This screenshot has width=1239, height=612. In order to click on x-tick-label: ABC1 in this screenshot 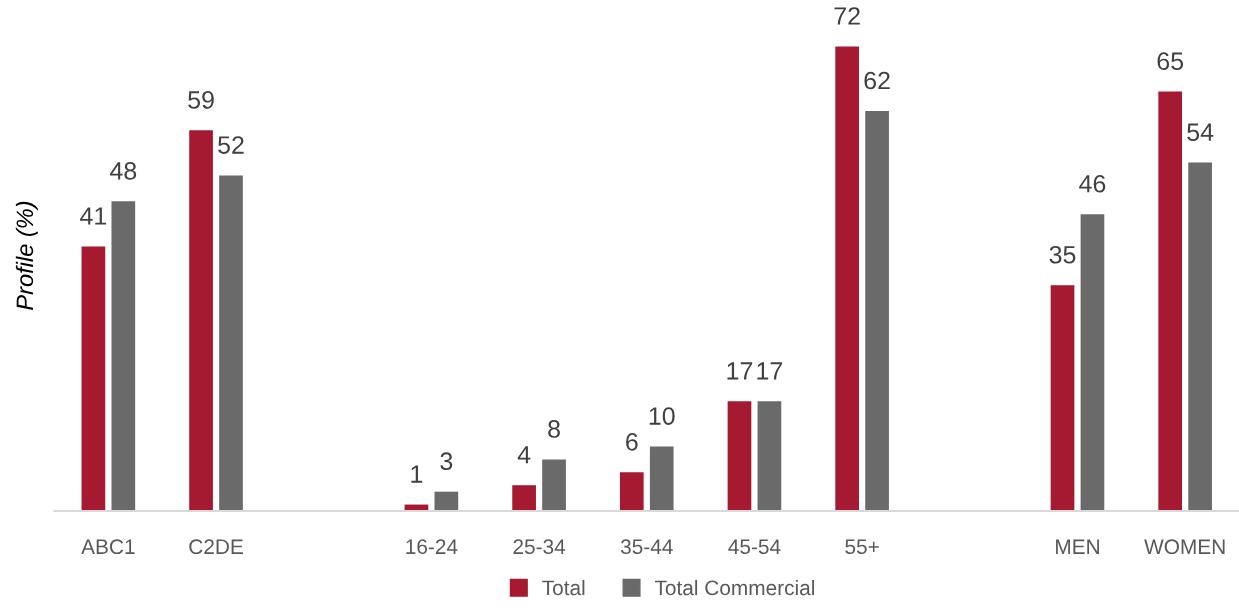, I will do `click(108, 547)`.